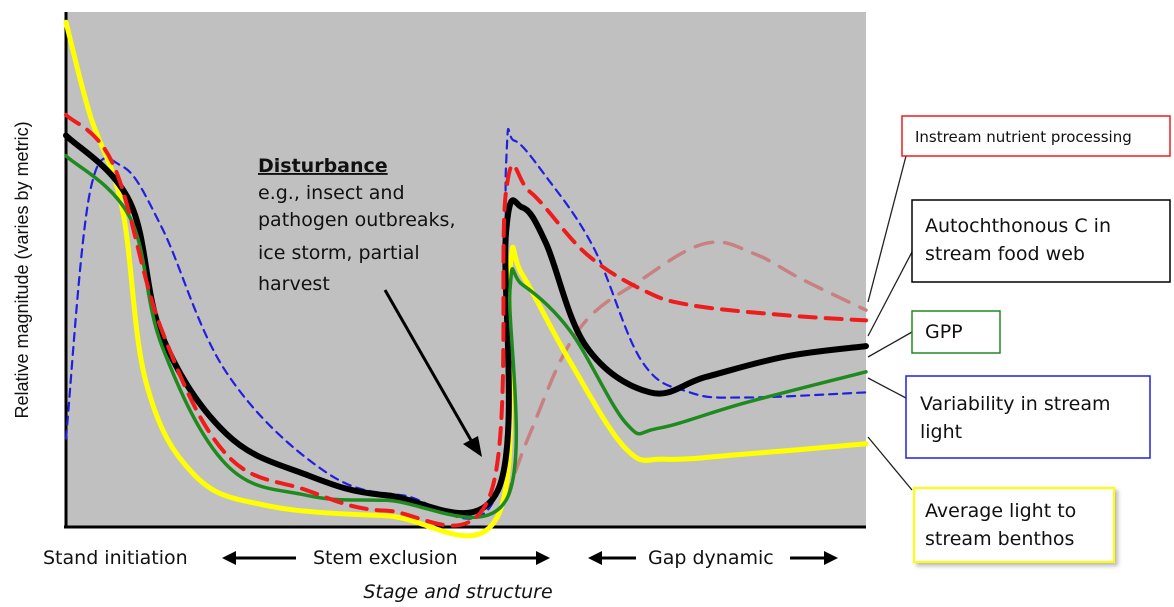 The width and height of the screenshot is (1174, 607). Describe the element at coordinates (941, 432) in the screenshot. I see `legend-label-variability-2: light` at that location.